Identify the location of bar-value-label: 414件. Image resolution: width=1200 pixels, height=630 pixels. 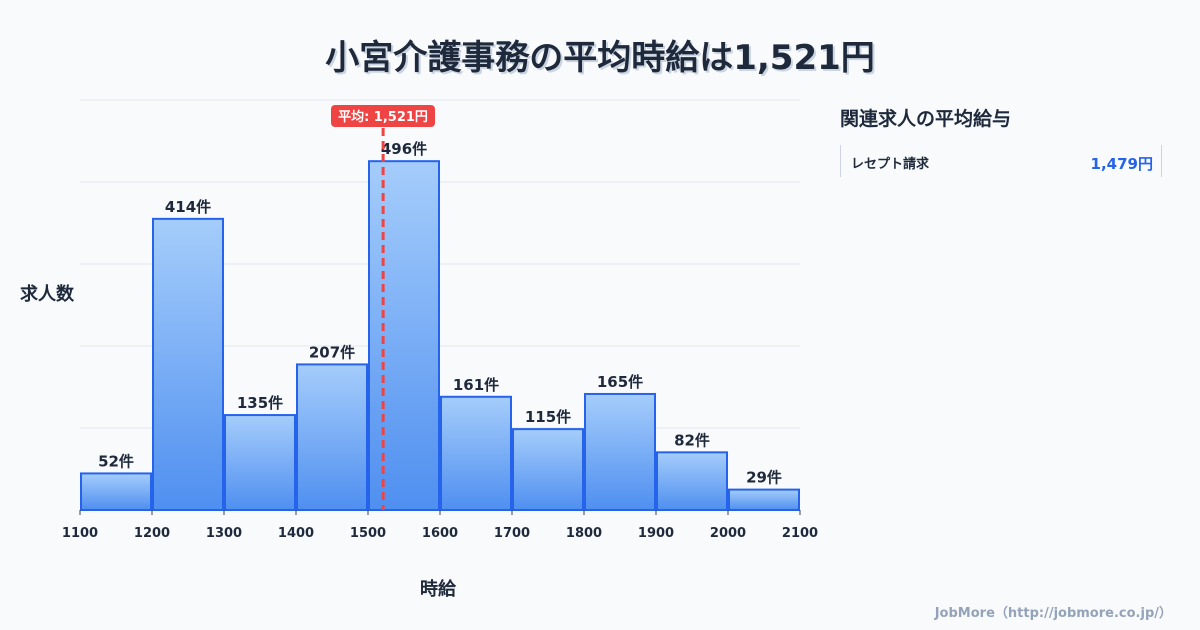
(188, 207).